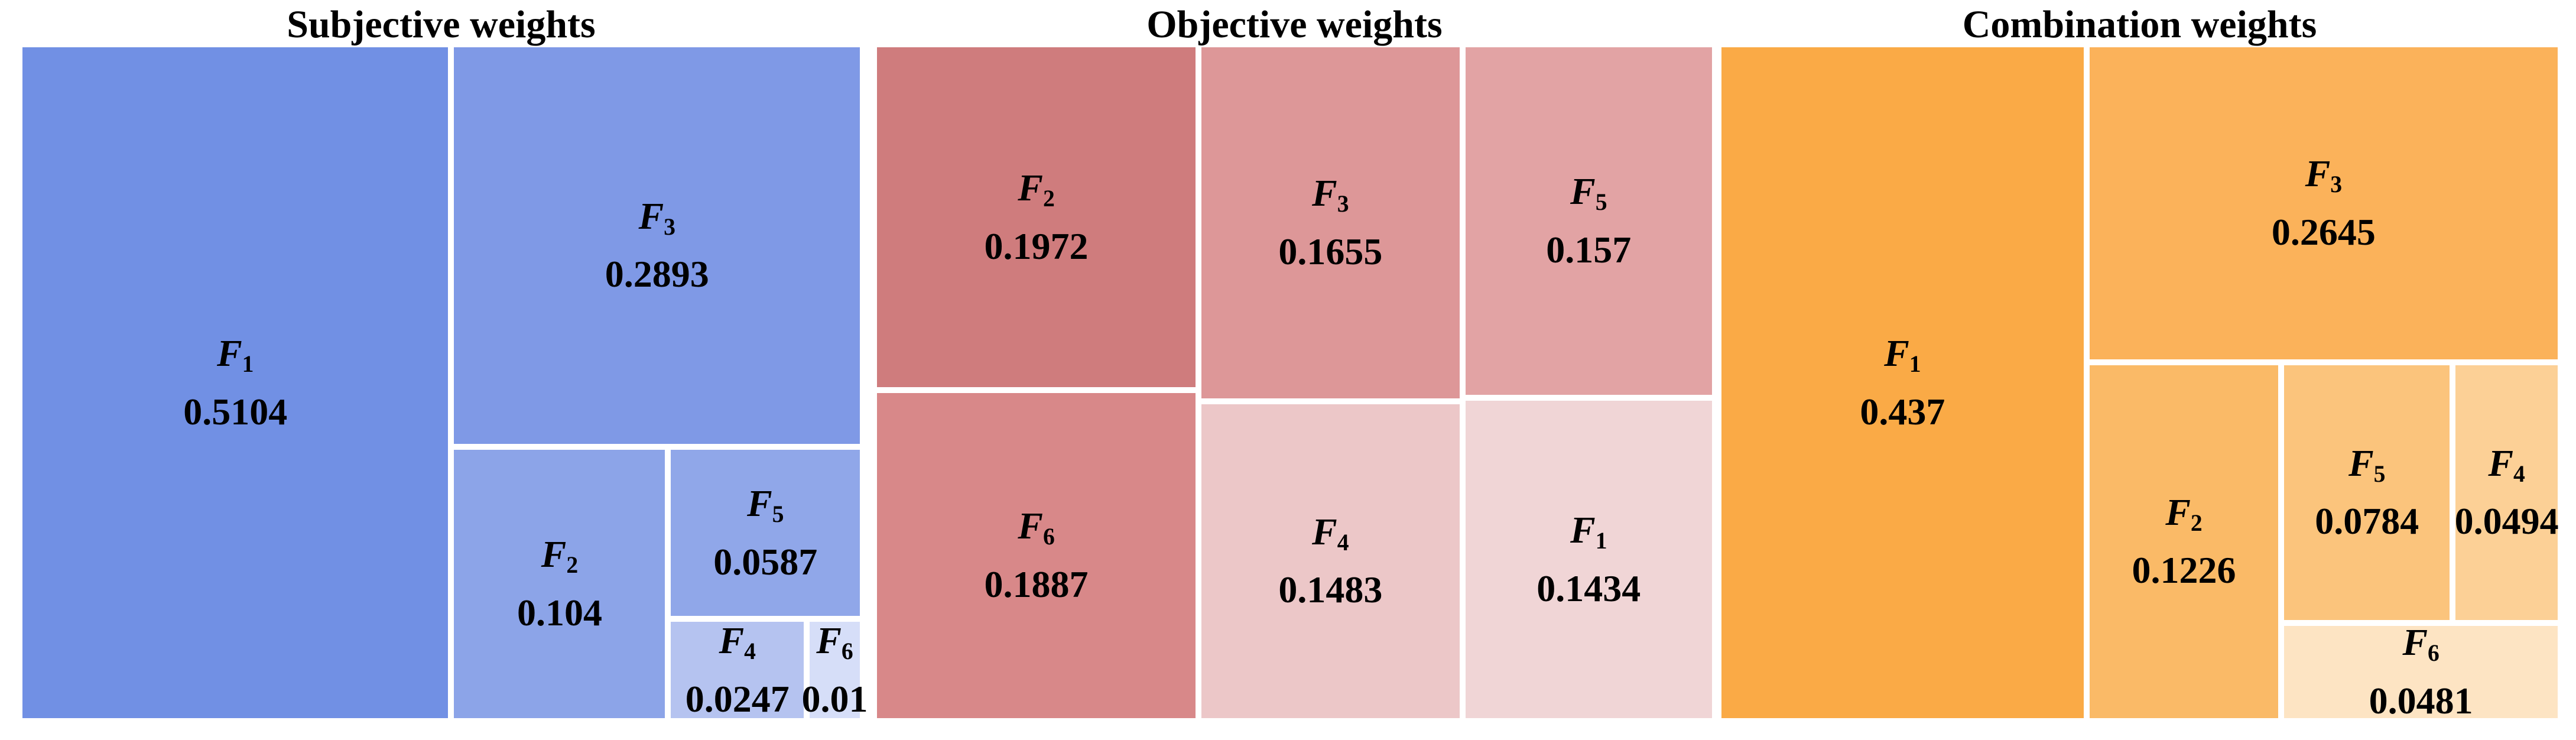  Describe the element at coordinates (2184, 541) in the screenshot. I see `treemap-cell-f2: F2 0.1226` at that location.